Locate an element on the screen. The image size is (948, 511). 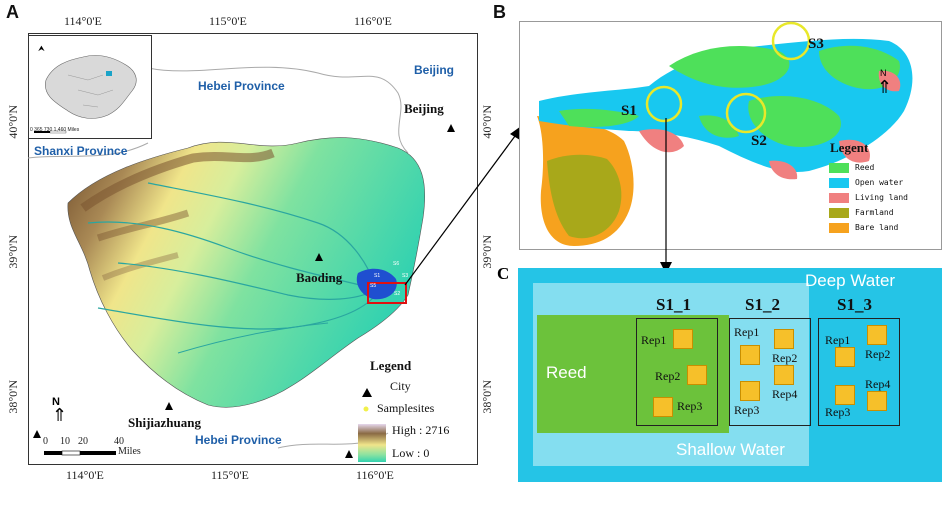
legend-b-swatch-living-land is located at coordinates (839, 197).